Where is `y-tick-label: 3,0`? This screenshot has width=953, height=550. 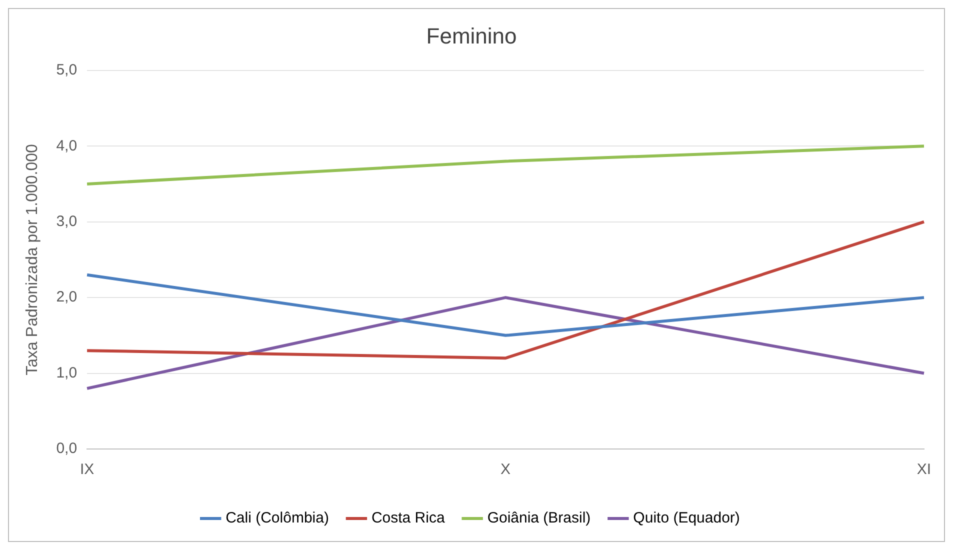
y-tick-label: 3,0 is located at coordinates (67, 221).